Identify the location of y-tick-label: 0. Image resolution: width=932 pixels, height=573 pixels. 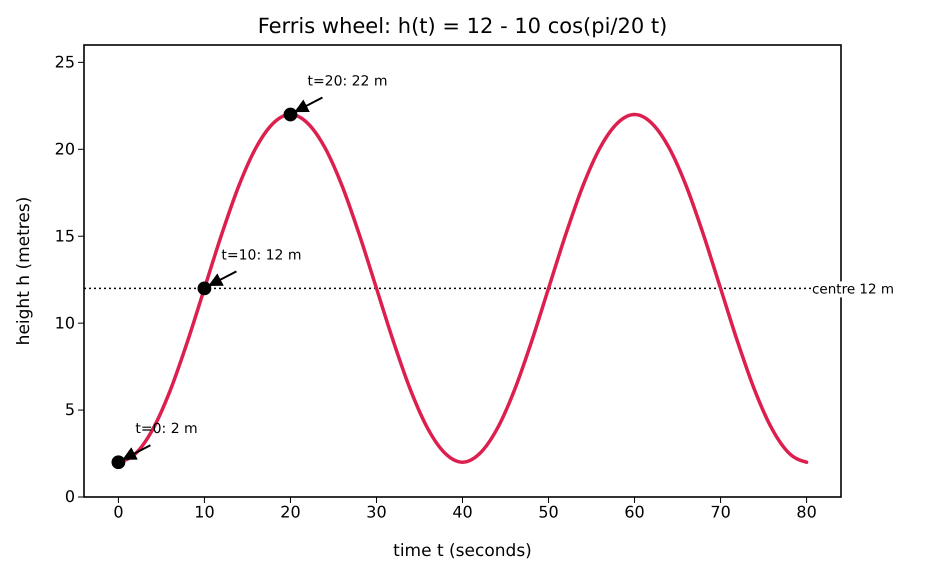
(69, 496).